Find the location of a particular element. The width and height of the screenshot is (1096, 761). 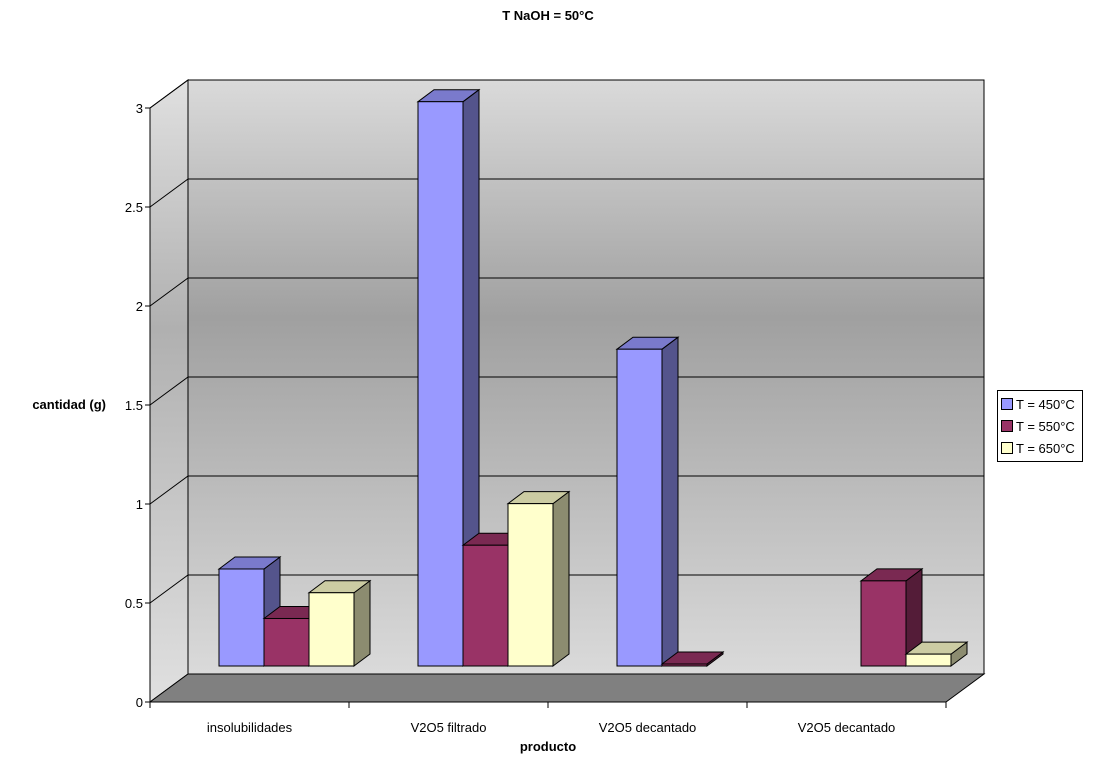

chart-title: T NaOH = 50°C is located at coordinates (548, 15).